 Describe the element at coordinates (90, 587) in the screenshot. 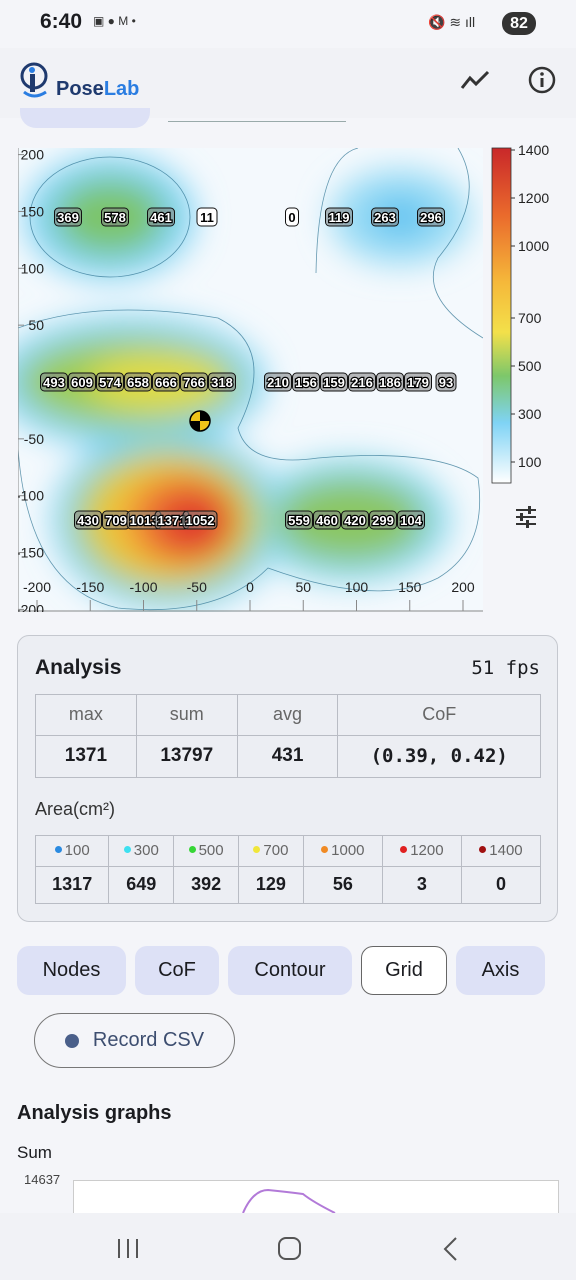

I see `x-tick-label: -150` at that location.